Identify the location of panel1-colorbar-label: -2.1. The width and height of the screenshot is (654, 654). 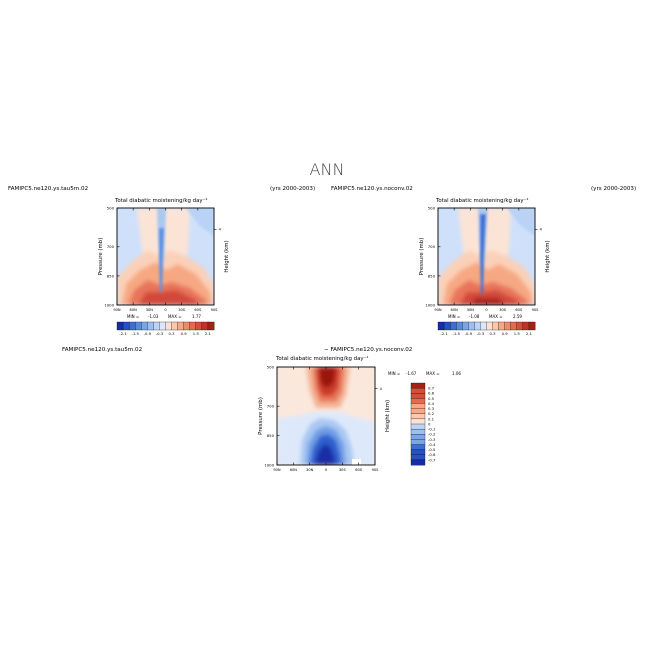
(123, 333).